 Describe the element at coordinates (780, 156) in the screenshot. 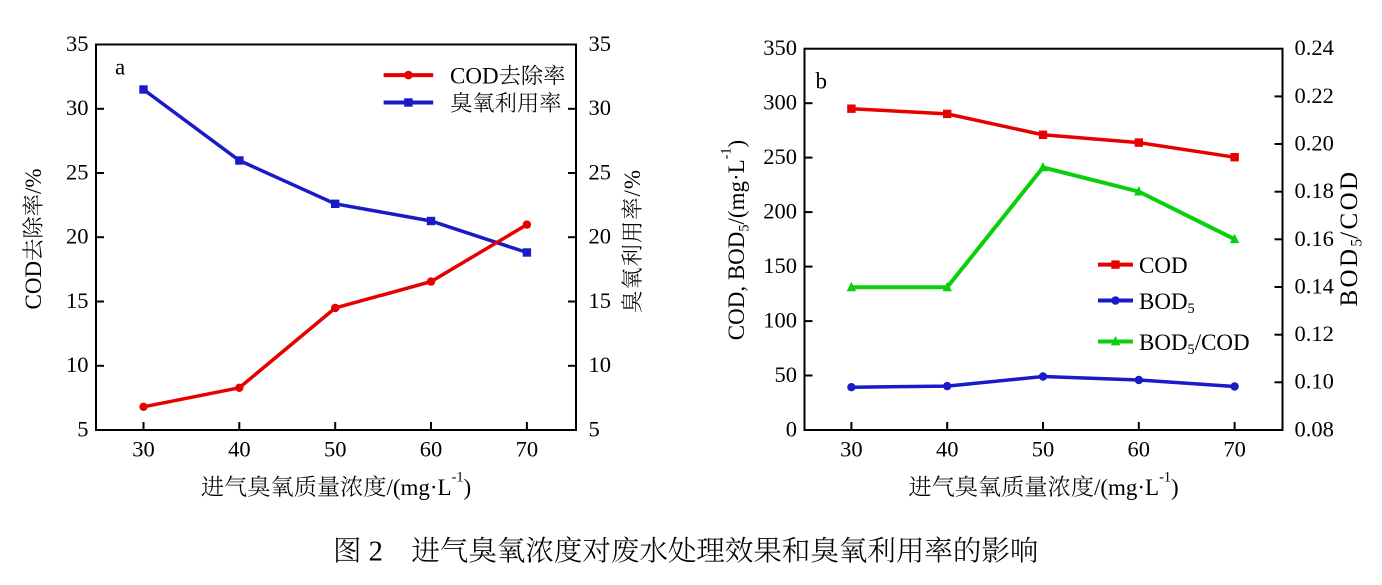

I see `svg-text: 250` at that location.